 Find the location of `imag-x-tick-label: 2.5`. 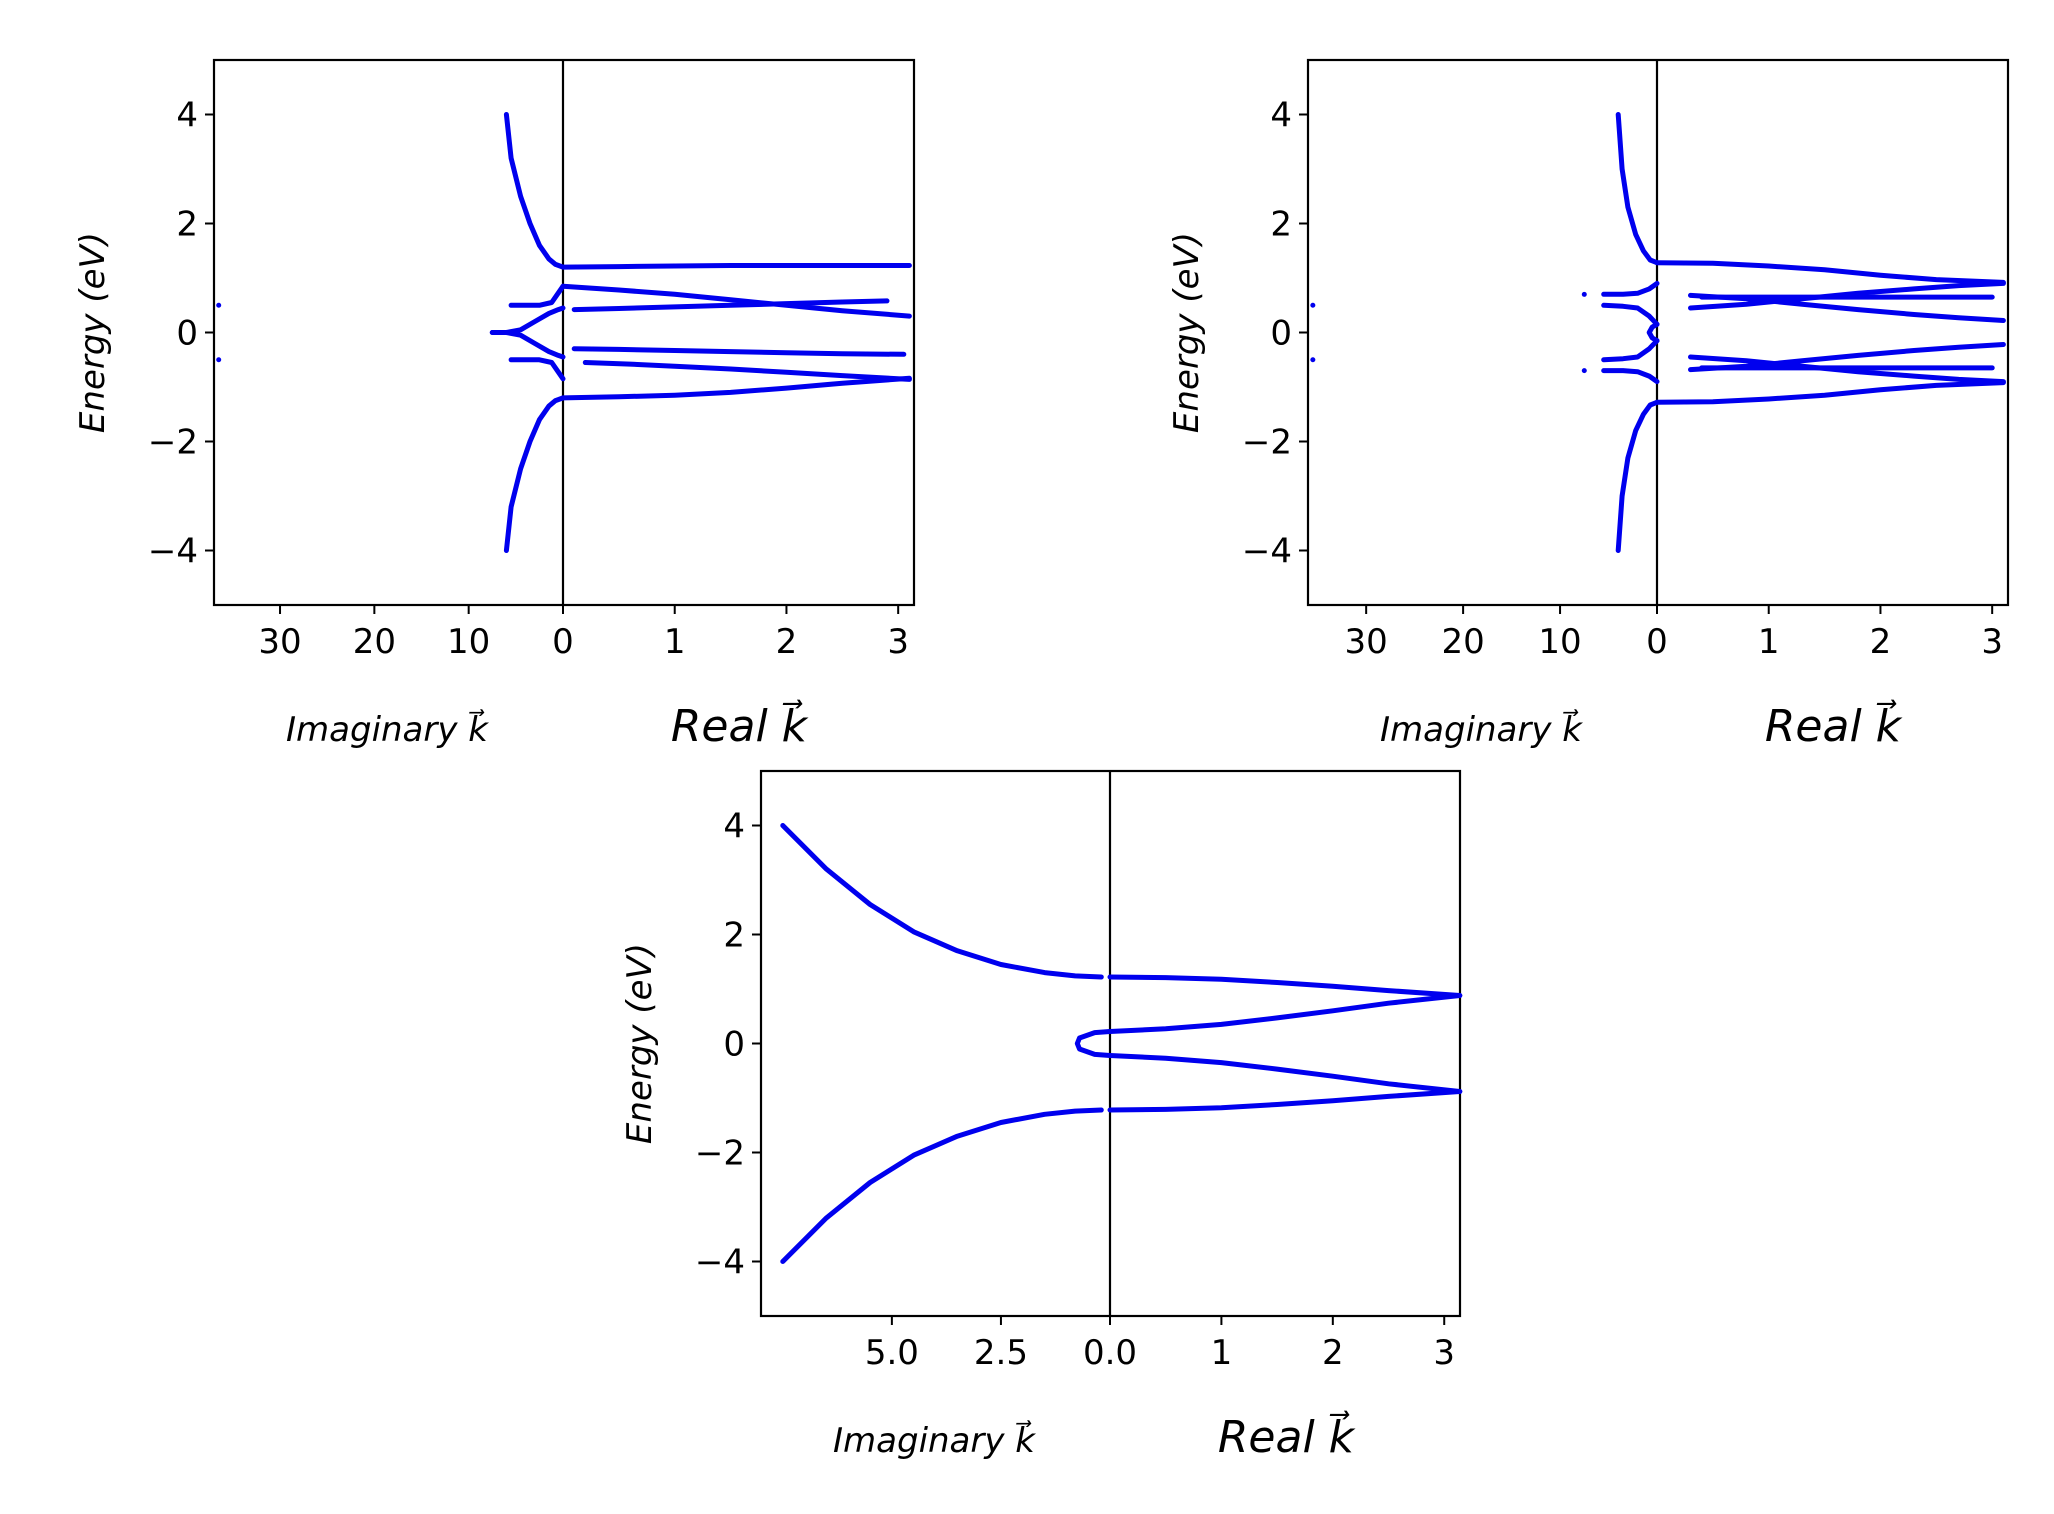

imag-x-tick-label: 2.5 is located at coordinates (1001, 1353).